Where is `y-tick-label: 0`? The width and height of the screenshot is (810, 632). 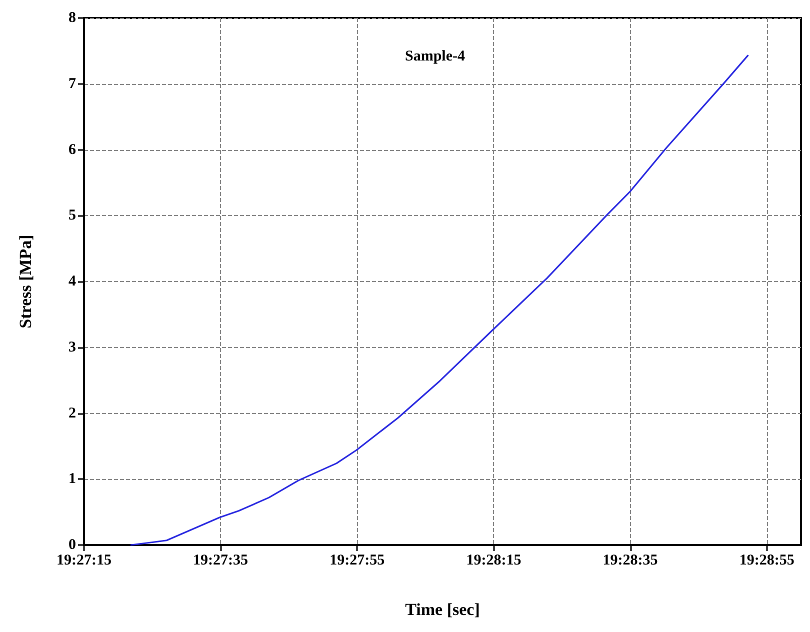
y-tick-label: 0 is located at coordinates (72, 545).